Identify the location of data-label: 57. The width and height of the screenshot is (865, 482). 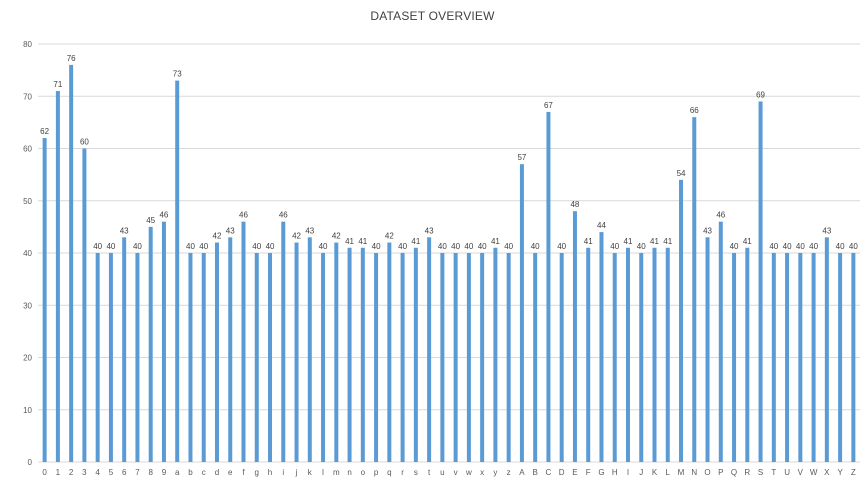
(521, 157).